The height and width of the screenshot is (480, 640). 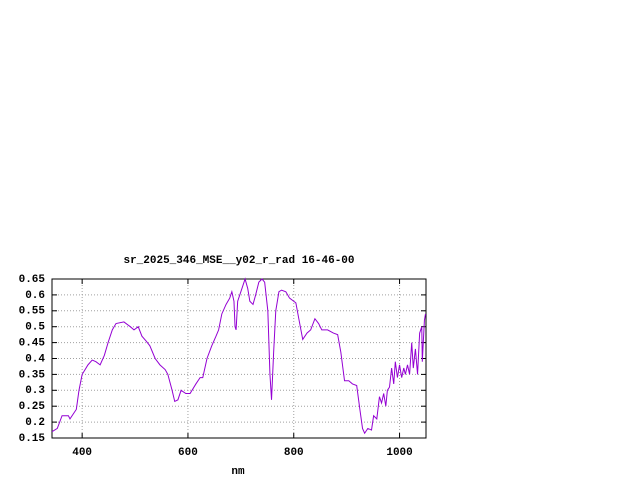 I want to click on y-tick-label: 0.65, so click(x=32, y=280).